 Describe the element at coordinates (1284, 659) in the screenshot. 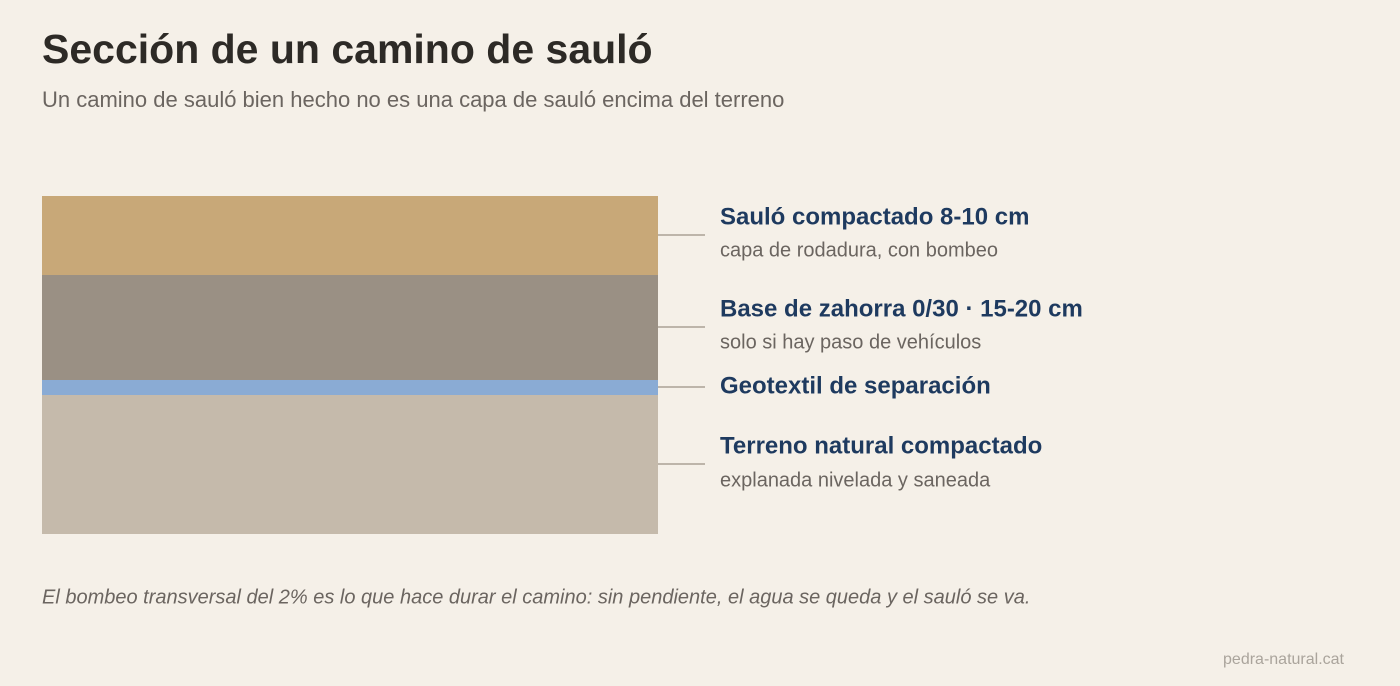

I see `credit: pedra-natural.cat` at that location.